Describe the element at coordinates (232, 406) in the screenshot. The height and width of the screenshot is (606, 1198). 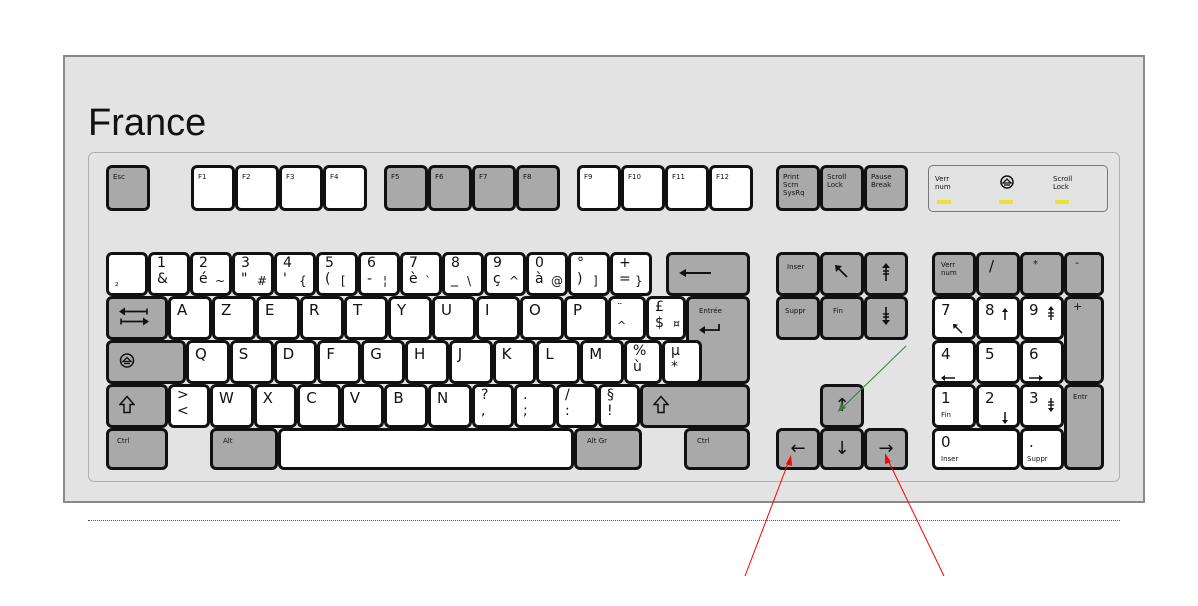
I see `key-w: W` at that location.